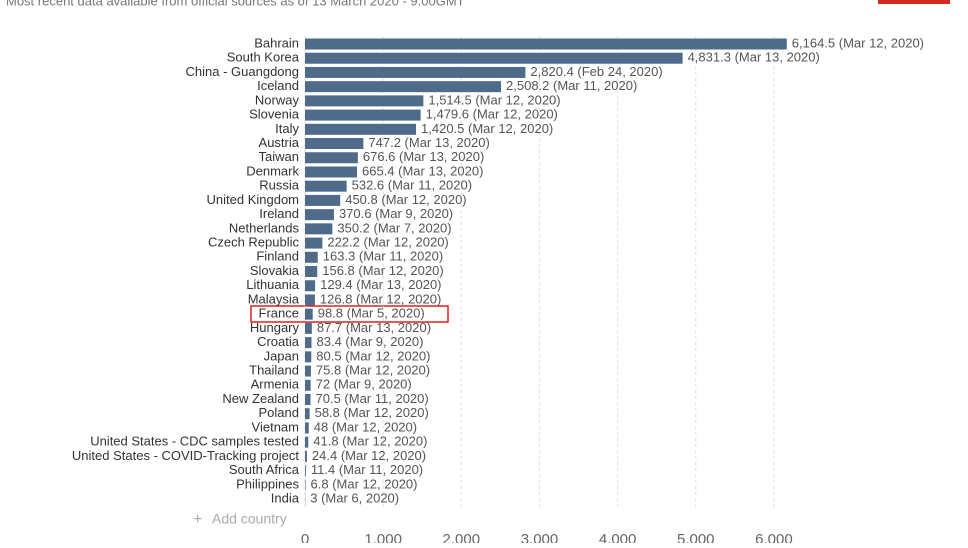  What do you see at coordinates (274, 369) in the screenshot?
I see `y-tick-label: Thailand` at bounding box center [274, 369].